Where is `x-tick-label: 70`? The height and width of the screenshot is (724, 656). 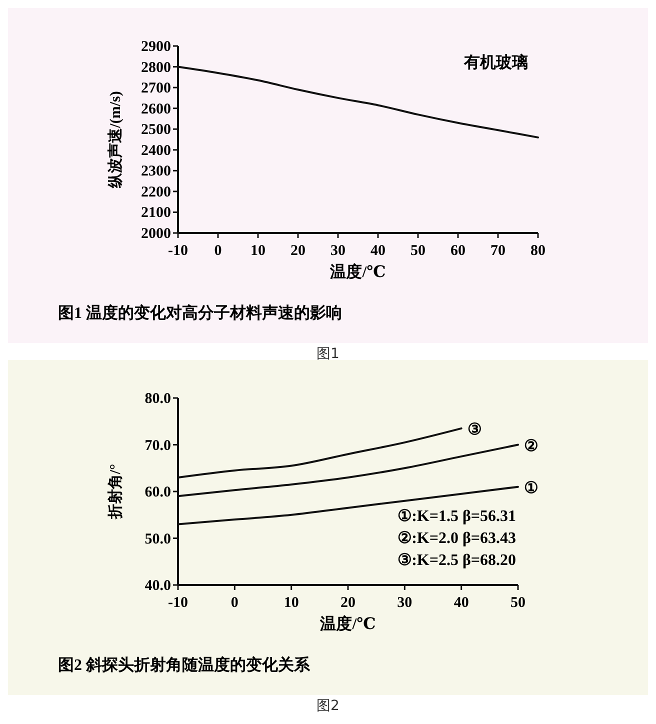
x-tick-label: 70 is located at coordinates (498, 251).